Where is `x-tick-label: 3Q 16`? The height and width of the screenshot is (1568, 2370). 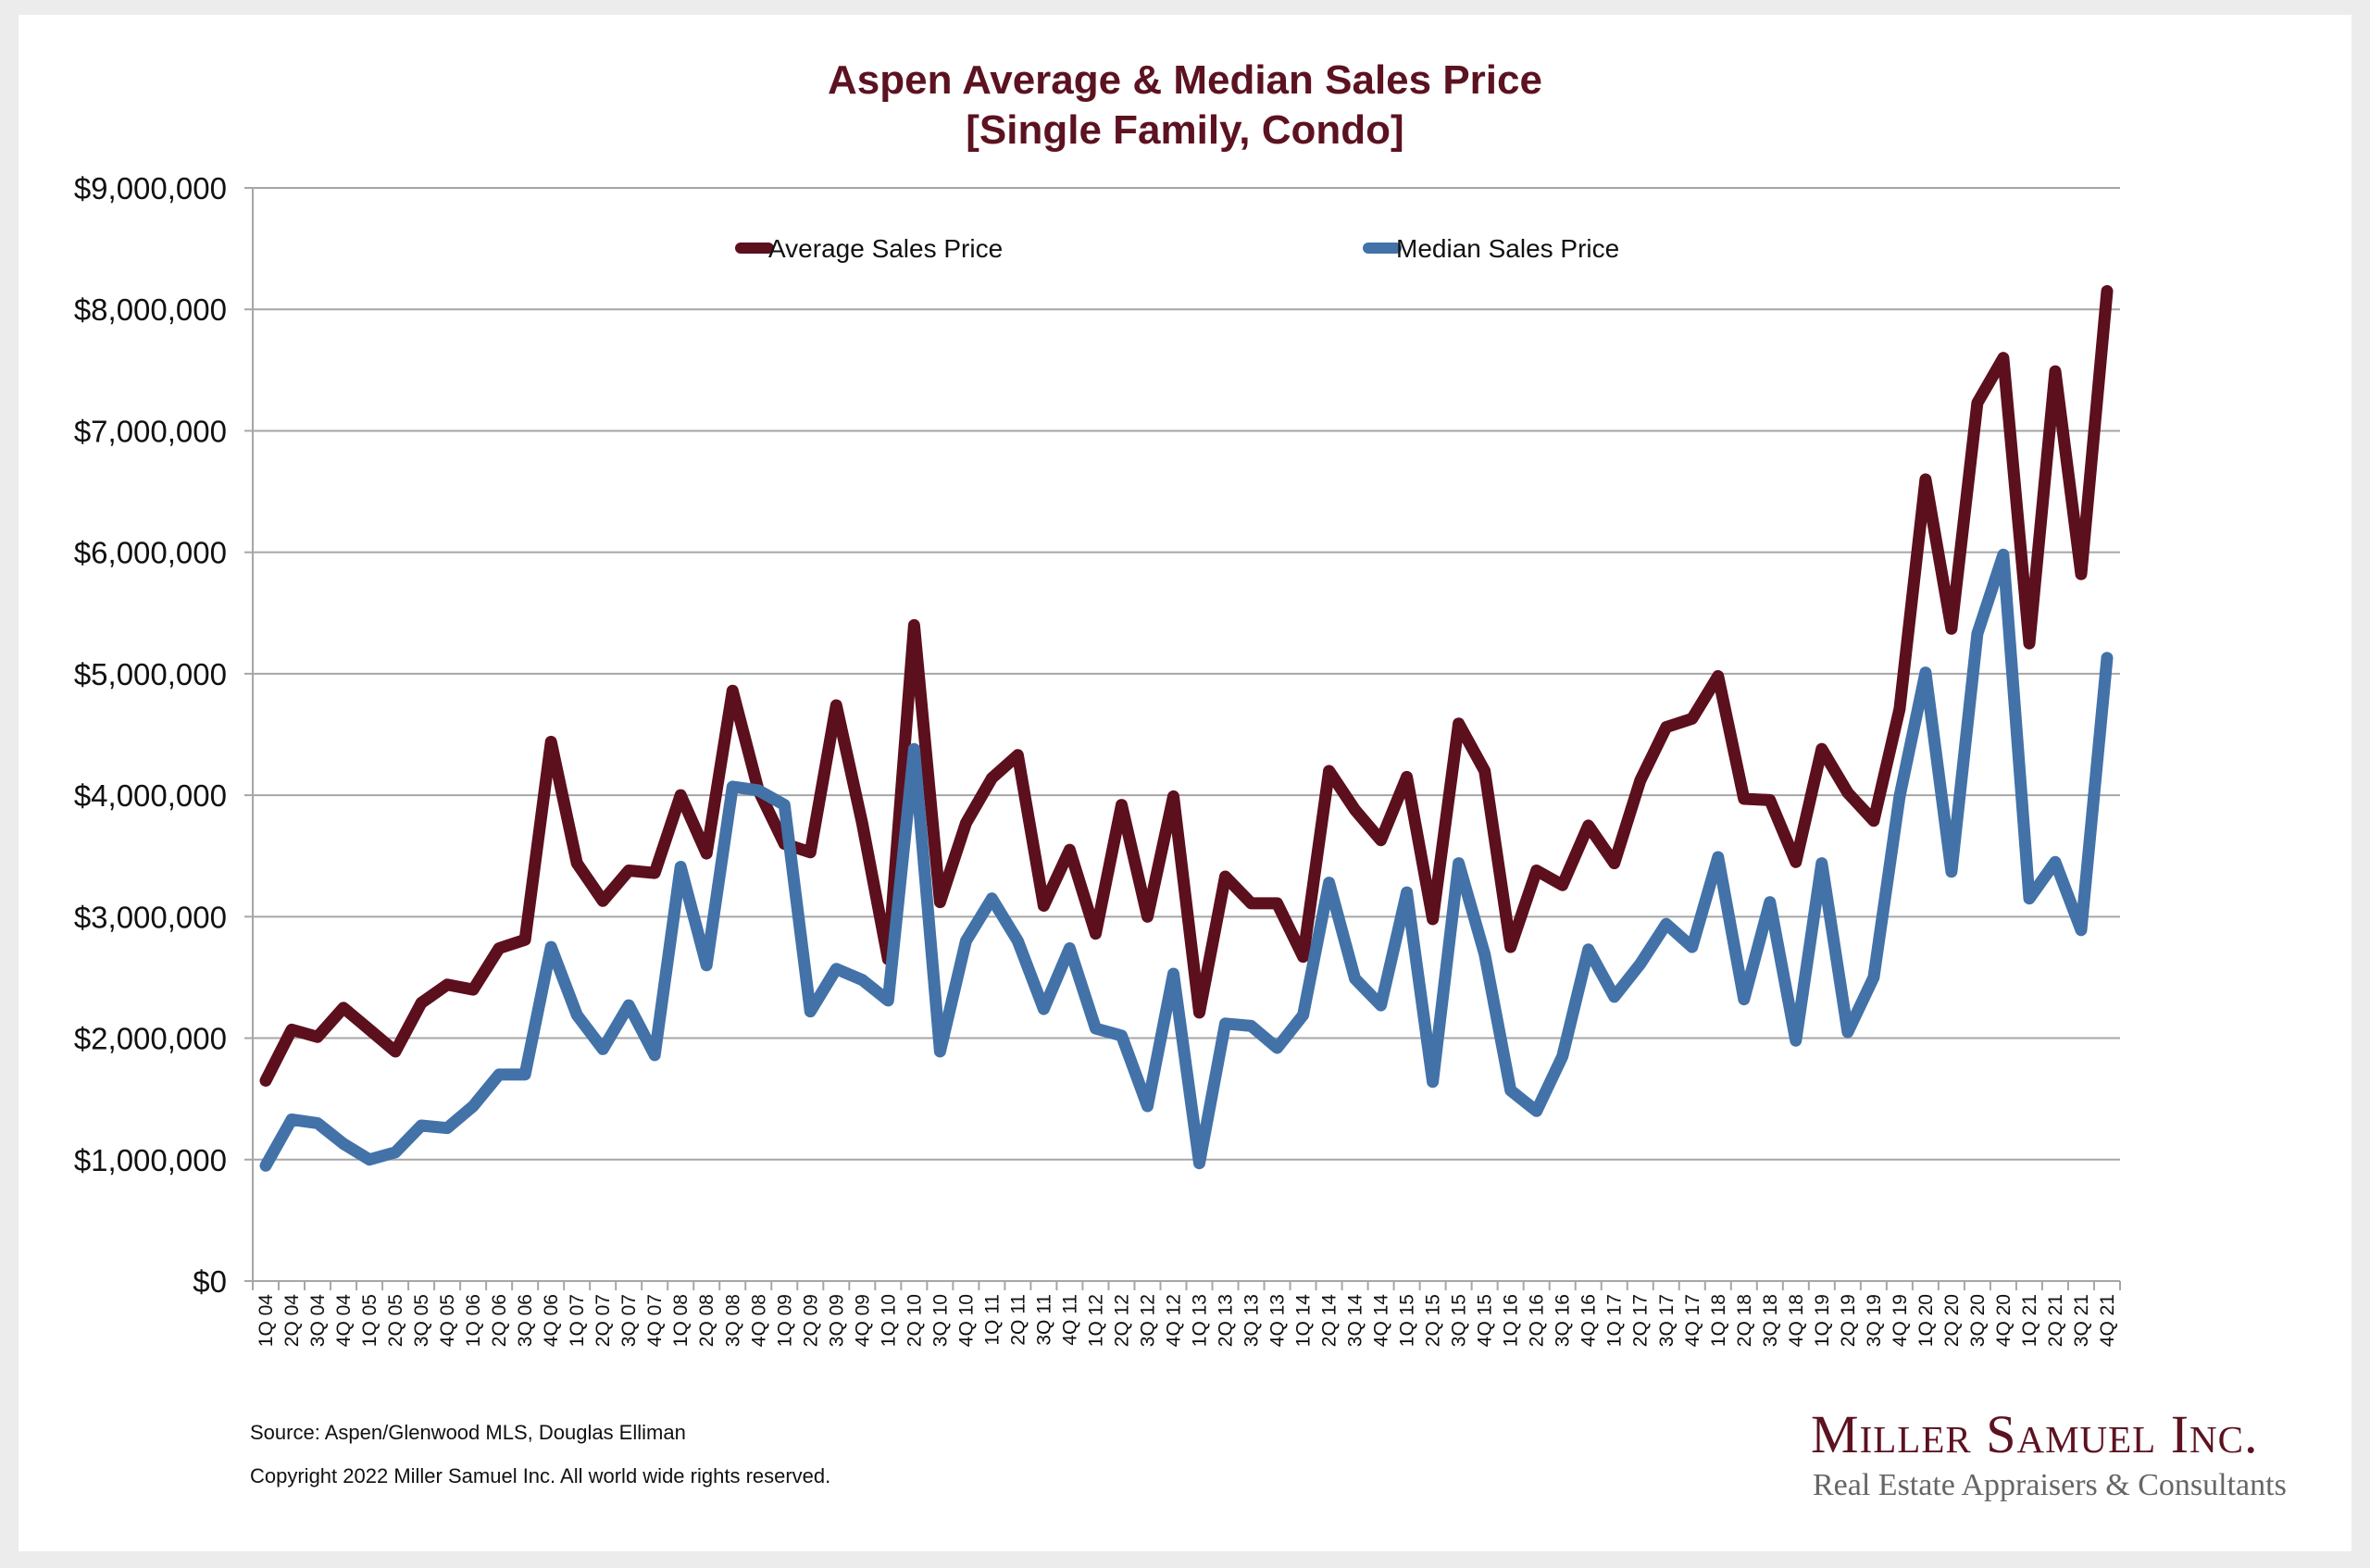 x-tick-label: 3Q 16 is located at coordinates (1563, 1320).